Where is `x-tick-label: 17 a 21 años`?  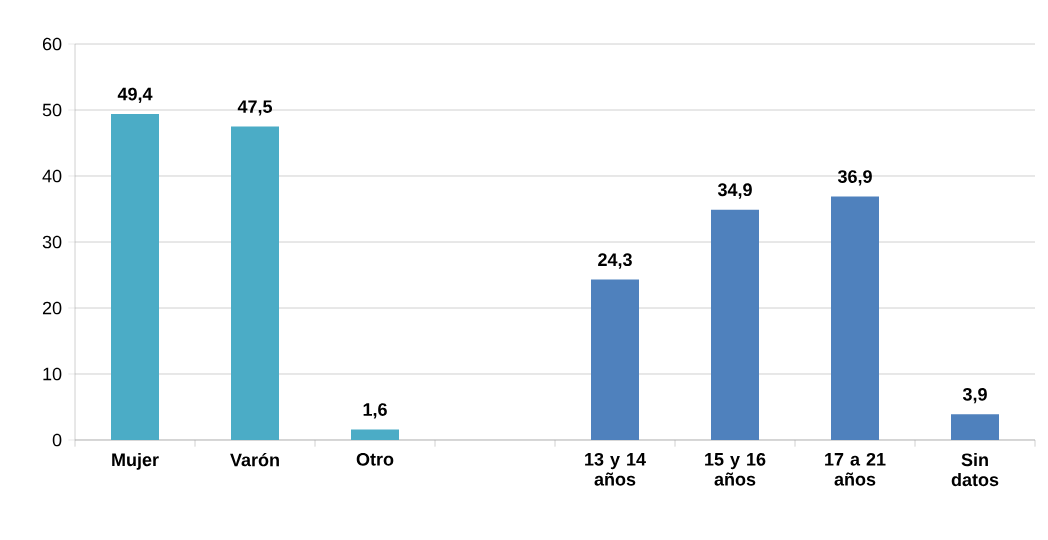 x-tick-label: 17 a 21 años is located at coordinates (855, 469).